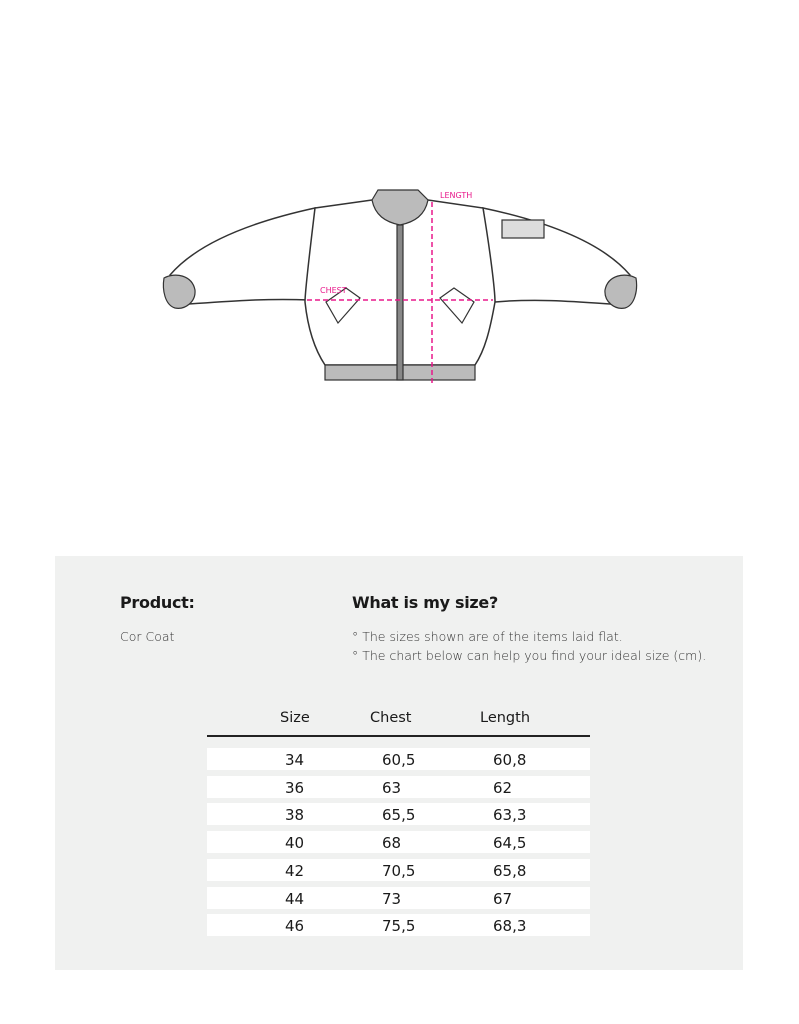 This screenshot has height=1024, width=799. Describe the element at coordinates (179, 291) in the screenshot. I see `left-cuff` at that location.